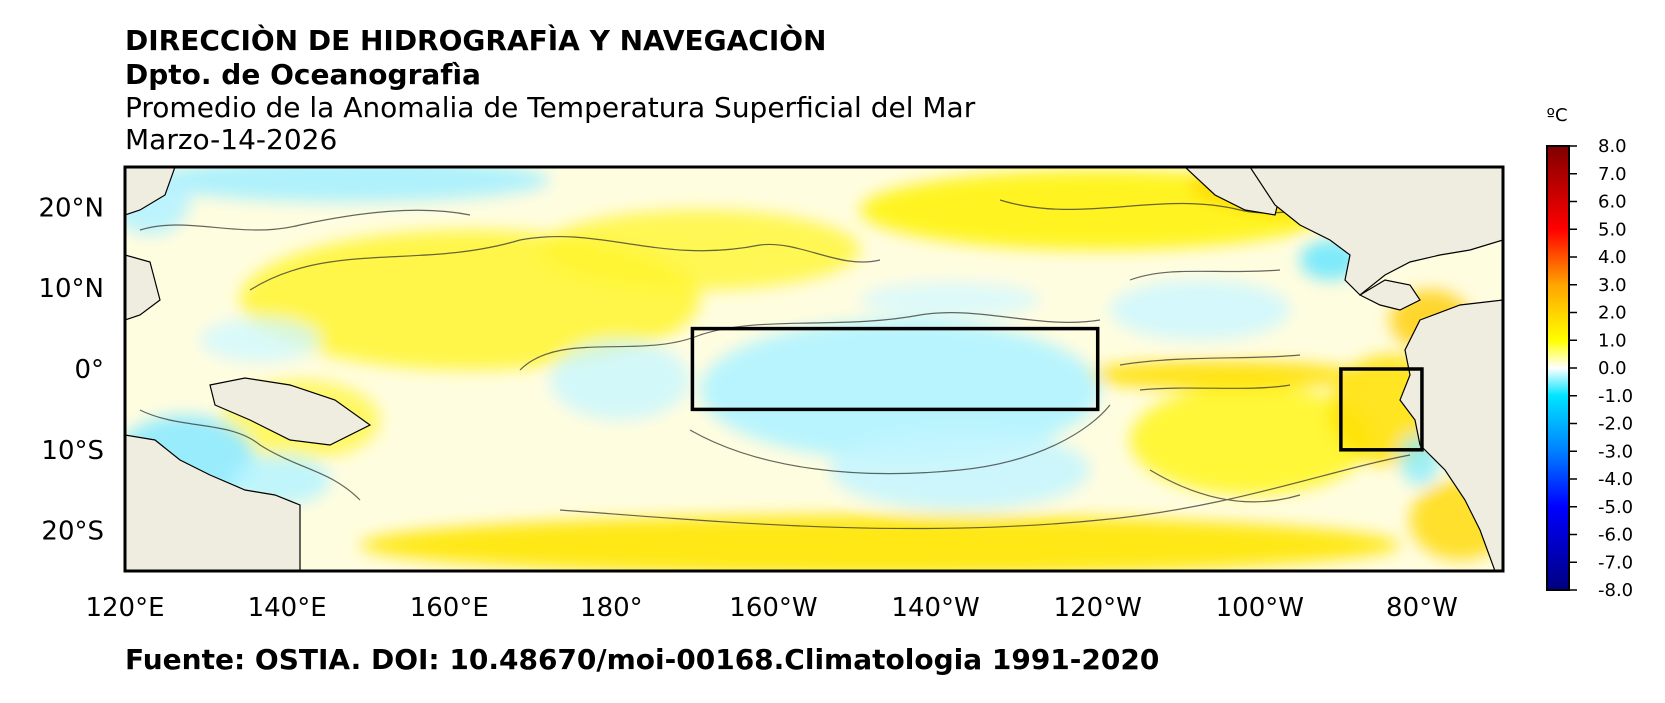 The image size is (1665, 703). Describe the element at coordinates (1381, 409) in the screenshot. I see `nino-1-2-box` at that location.